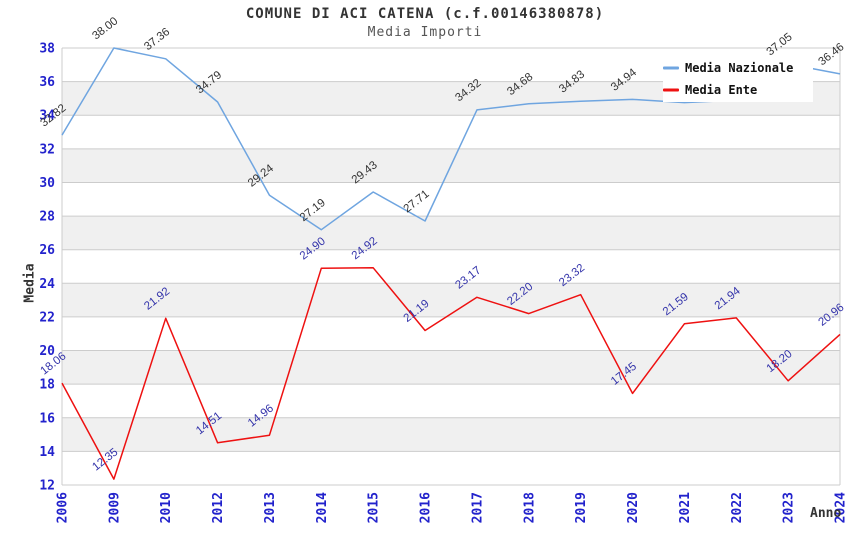  Describe the element at coordinates (47, 49) in the screenshot. I see `y-tick-label: 38` at that location.